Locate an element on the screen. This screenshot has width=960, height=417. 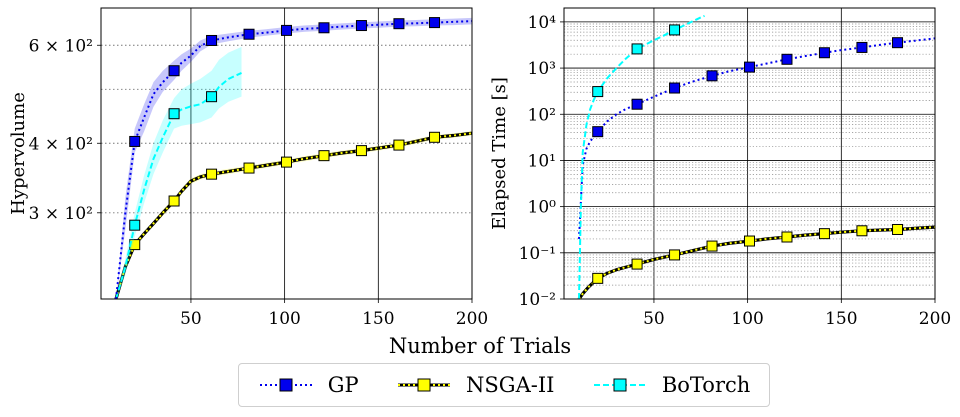
legend-item-nsga-ii: NSGA-II is located at coordinates (475, 385).